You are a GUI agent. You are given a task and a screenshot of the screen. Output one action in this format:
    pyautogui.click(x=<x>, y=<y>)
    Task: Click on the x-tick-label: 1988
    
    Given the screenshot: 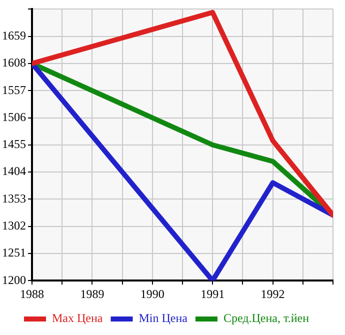 What is the action you would take?
    pyautogui.click(x=32, y=293)
    